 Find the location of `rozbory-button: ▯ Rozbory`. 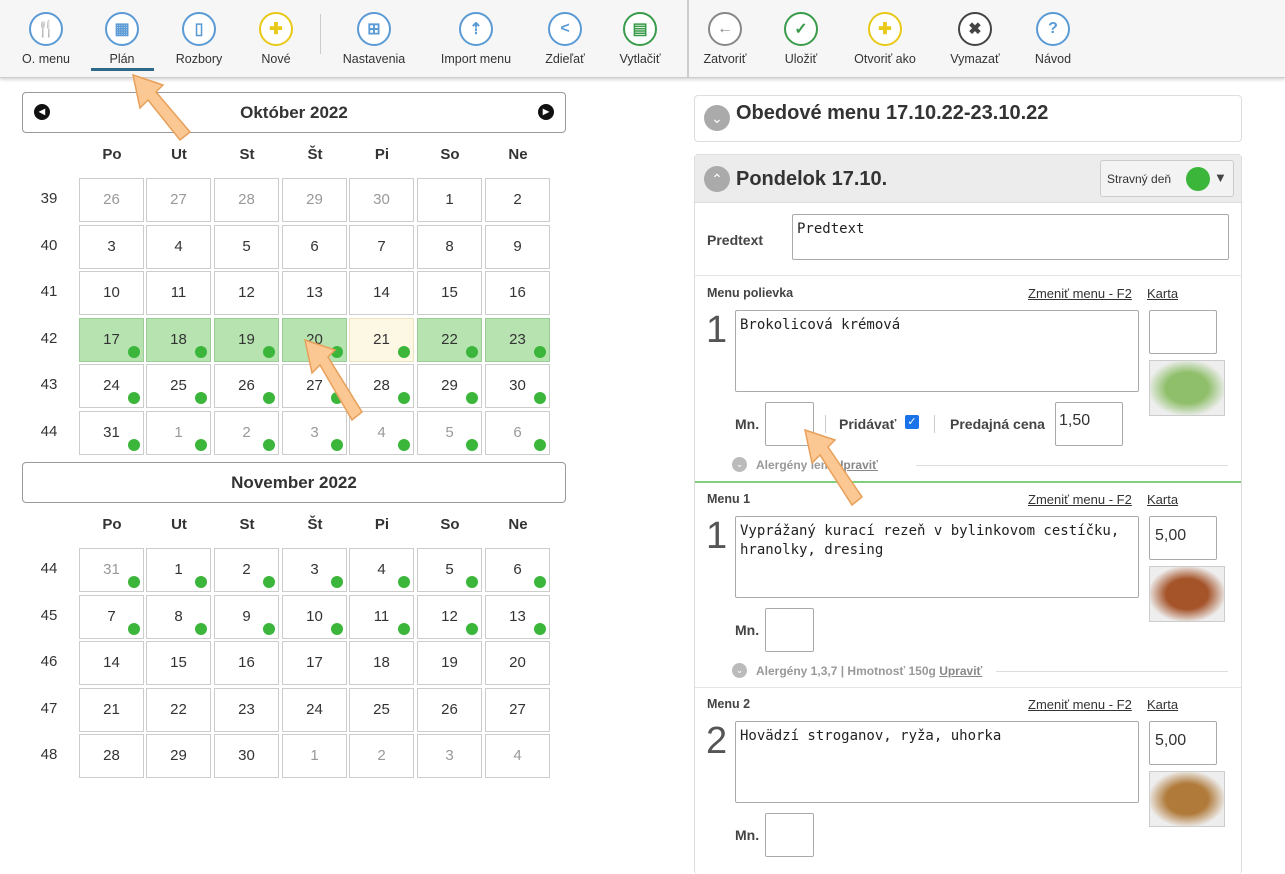

rozbory-button: ▯ Rozbory is located at coordinates (199, 39).